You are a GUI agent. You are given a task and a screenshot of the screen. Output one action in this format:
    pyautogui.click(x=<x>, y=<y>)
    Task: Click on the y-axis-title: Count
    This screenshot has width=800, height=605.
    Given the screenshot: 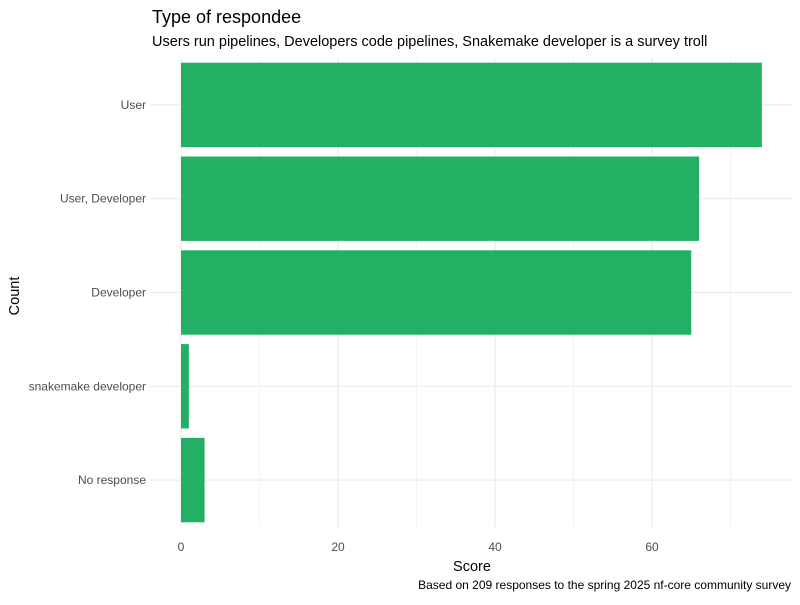 What is the action you would take?
    pyautogui.click(x=15, y=296)
    